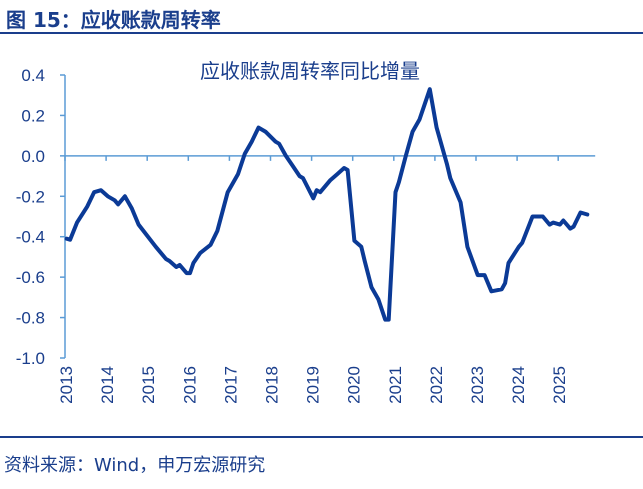 This screenshot has height=489, width=643. I want to click on x-tick-label: 2014, so click(107, 385).